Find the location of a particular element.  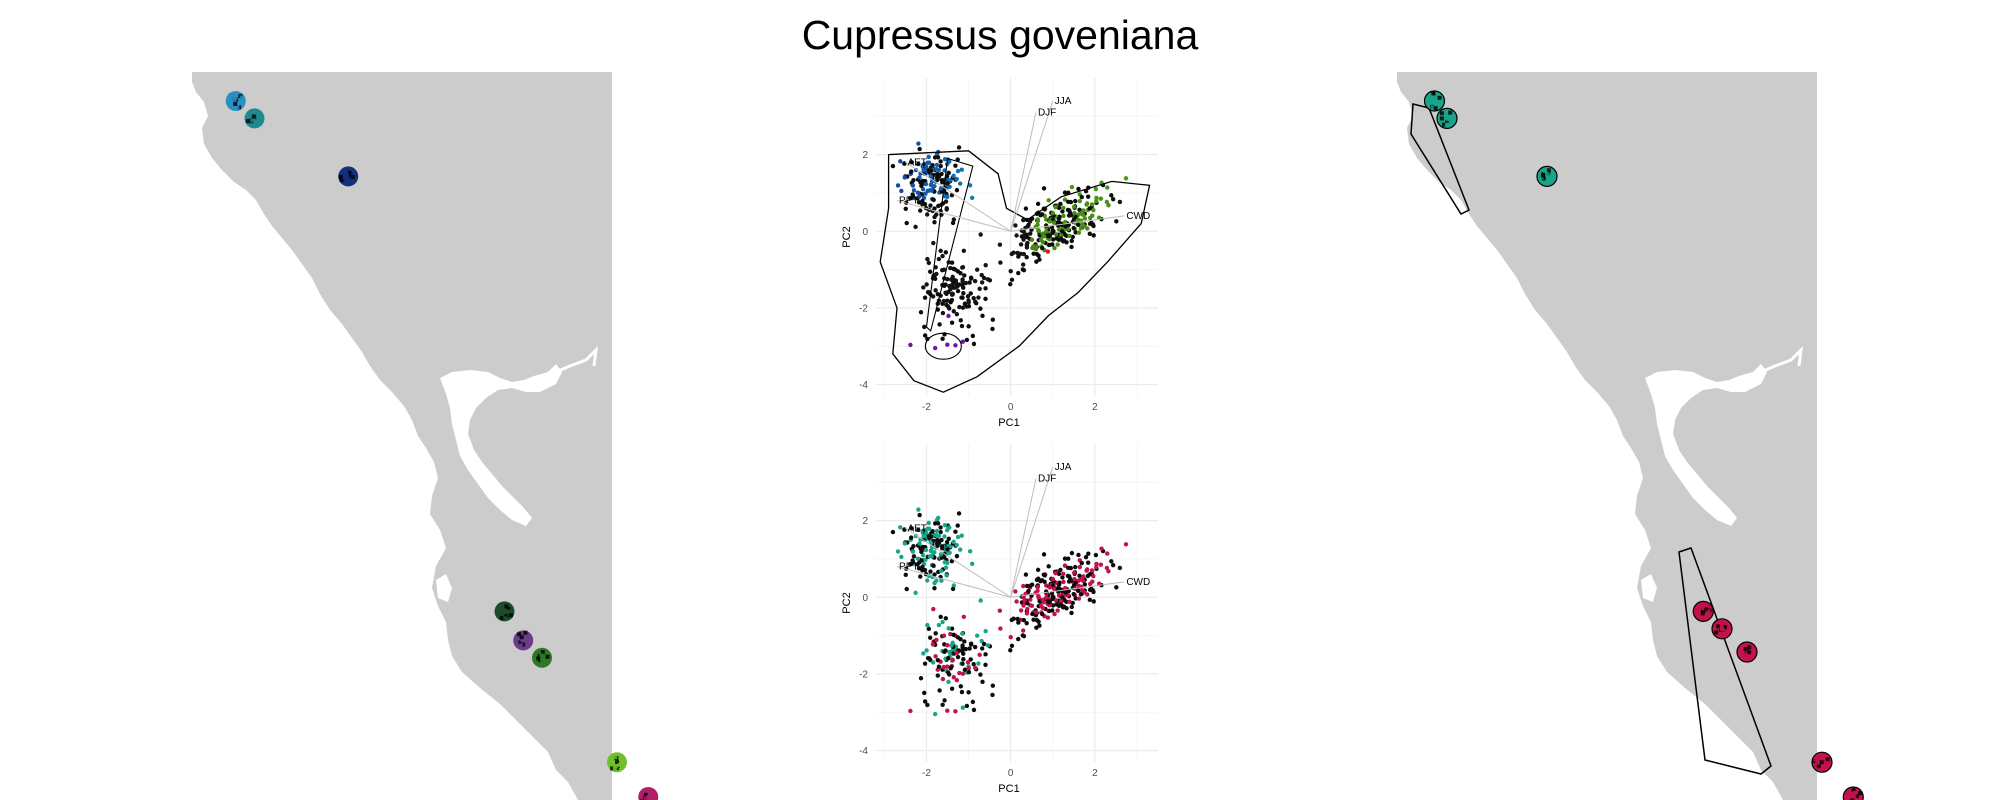

y-tick-label: 2 is located at coordinates (865, 521).